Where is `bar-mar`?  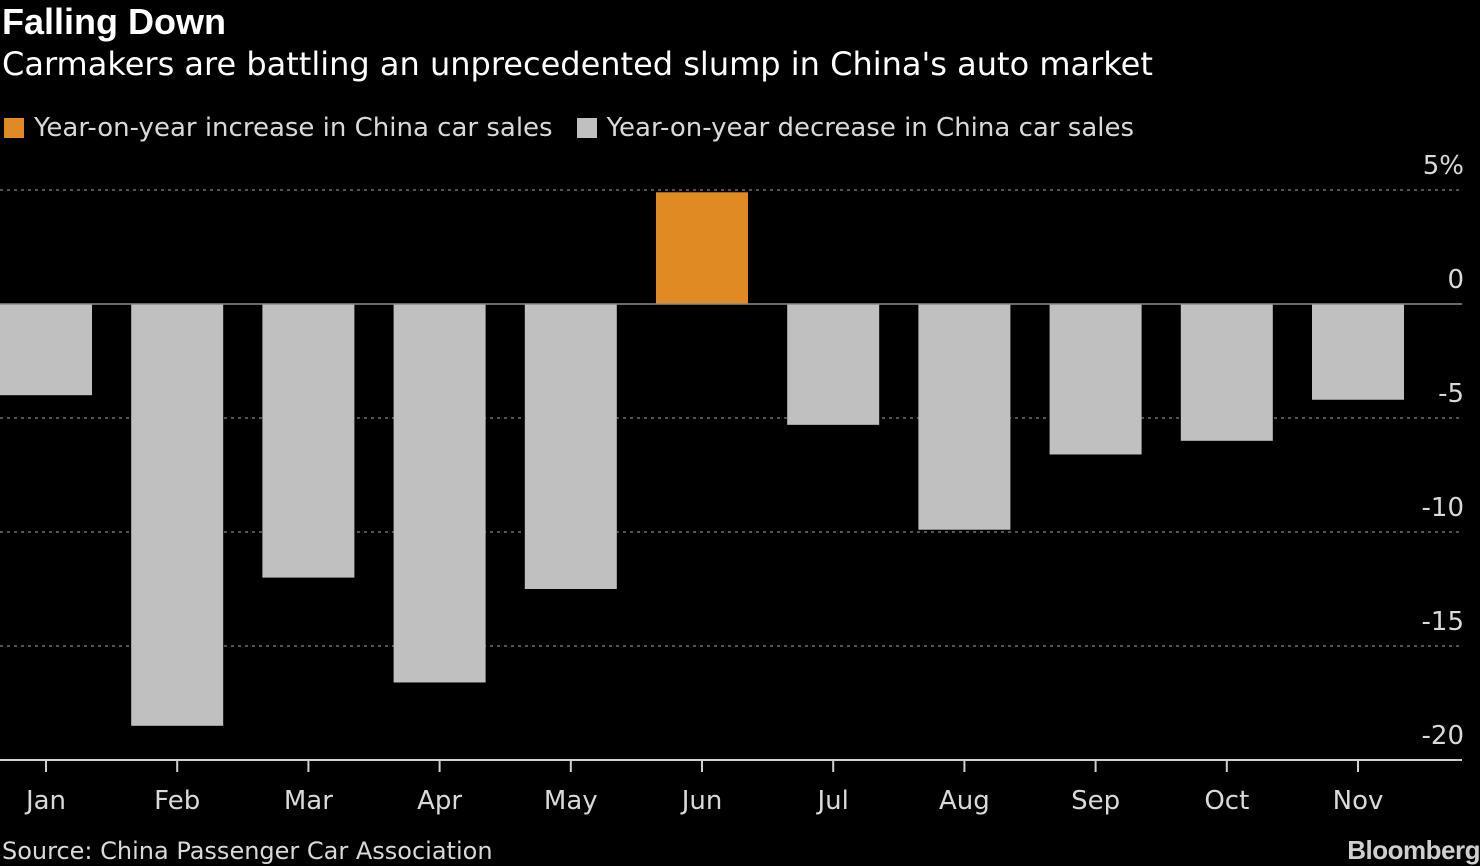 bar-mar is located at coordinates (308, 441).